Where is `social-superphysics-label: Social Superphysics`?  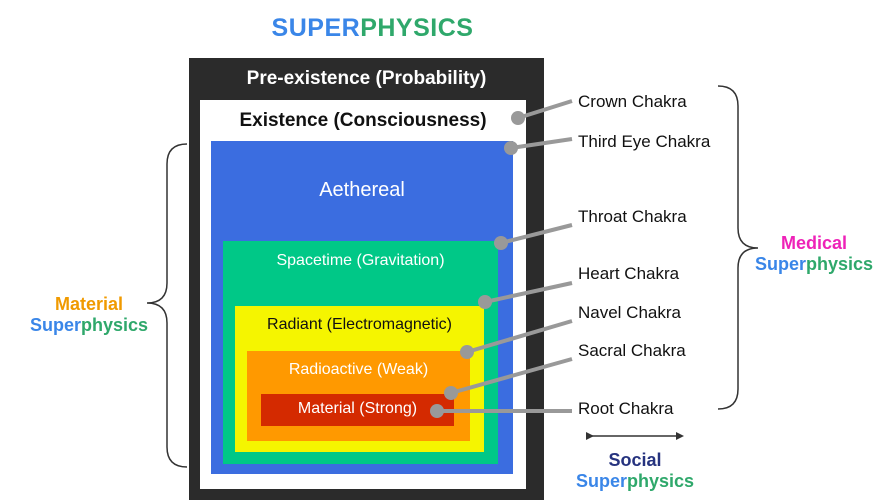 social-superphysics-label: Social Superphysics is located at coordinates (635, 471).